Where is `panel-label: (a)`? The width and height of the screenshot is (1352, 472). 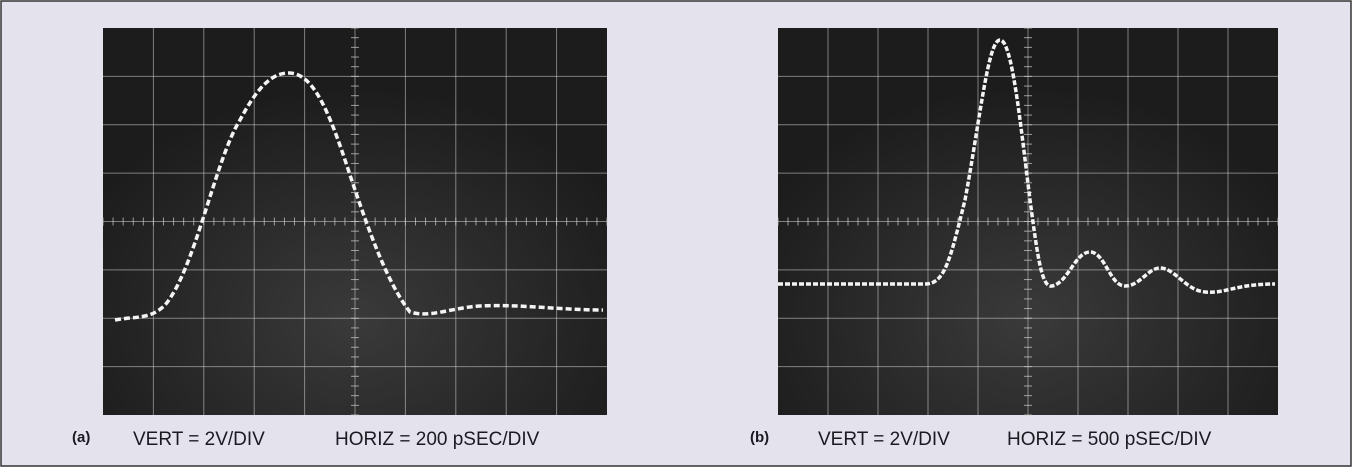 panel-label: (a) is located at coordinates (81, 437).